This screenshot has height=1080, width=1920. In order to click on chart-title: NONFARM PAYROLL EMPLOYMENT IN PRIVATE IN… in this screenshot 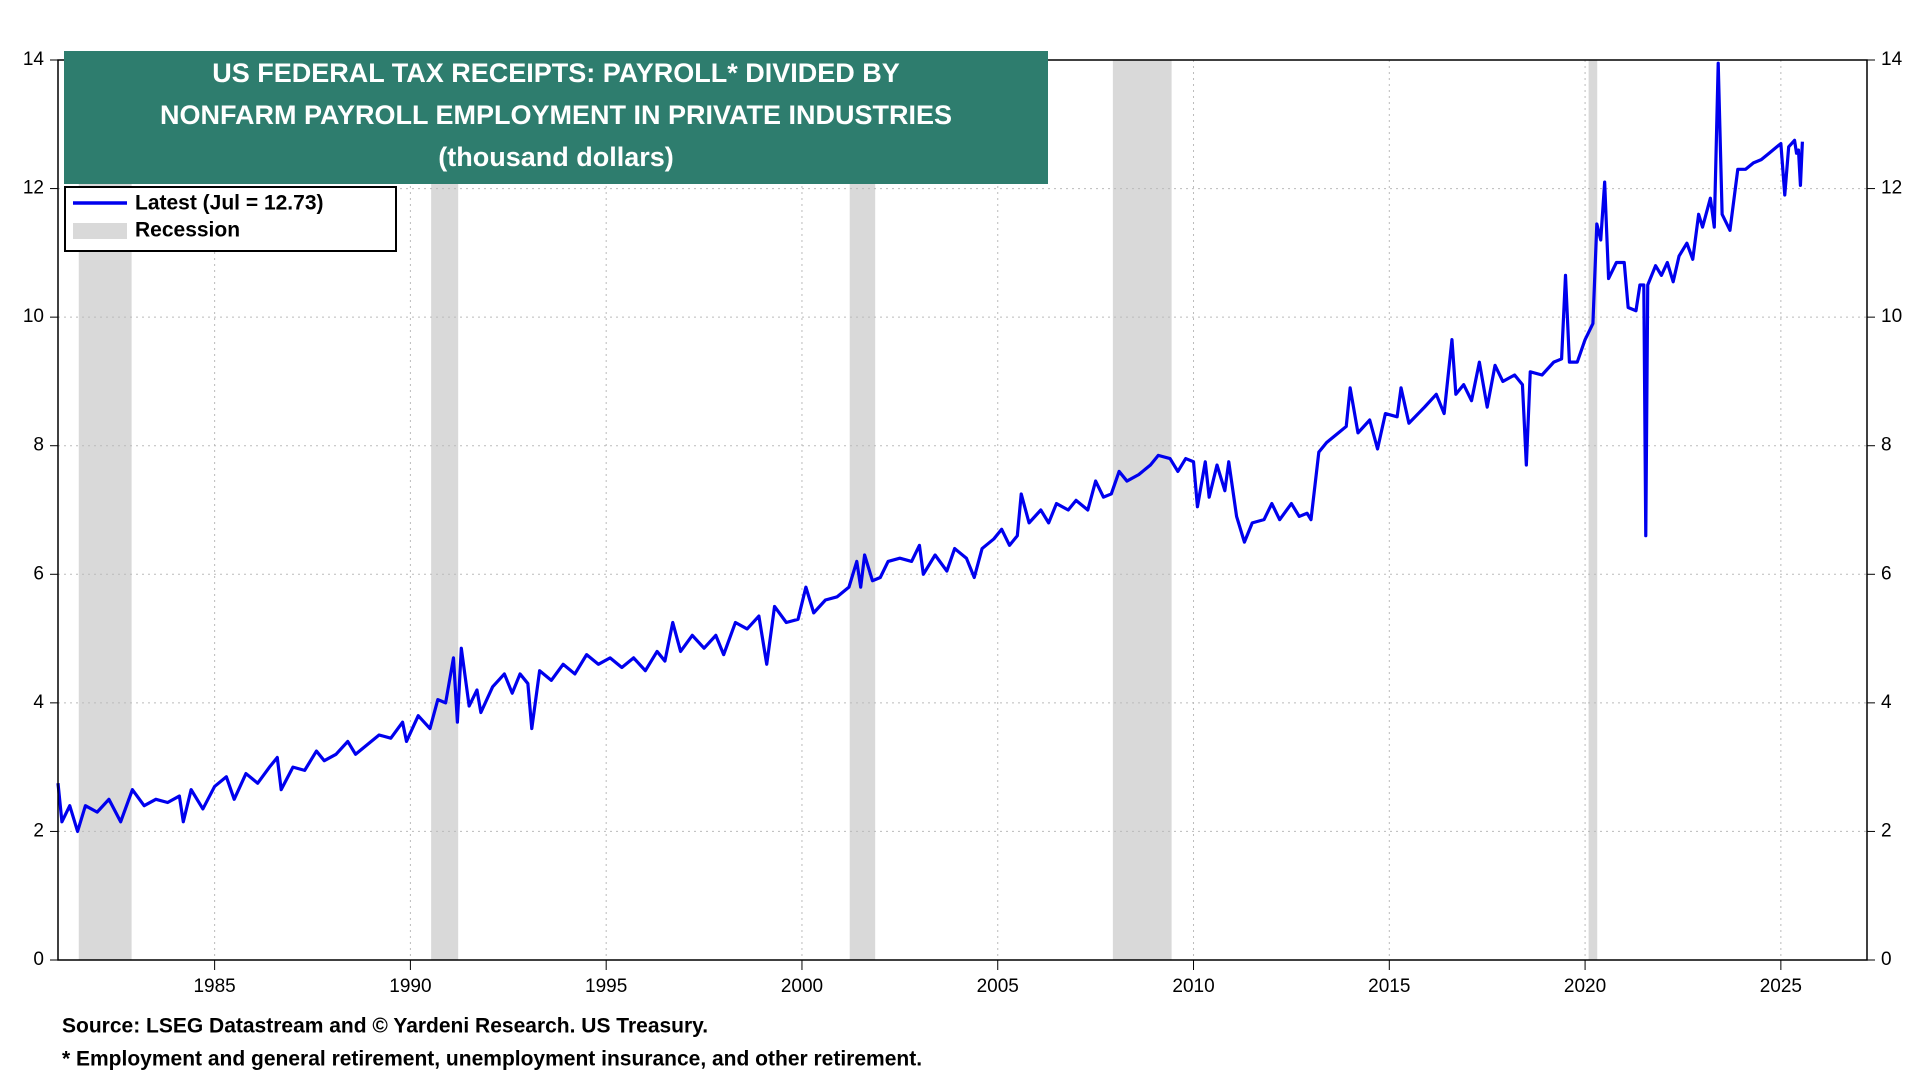, I will do `click(556, 115)`.